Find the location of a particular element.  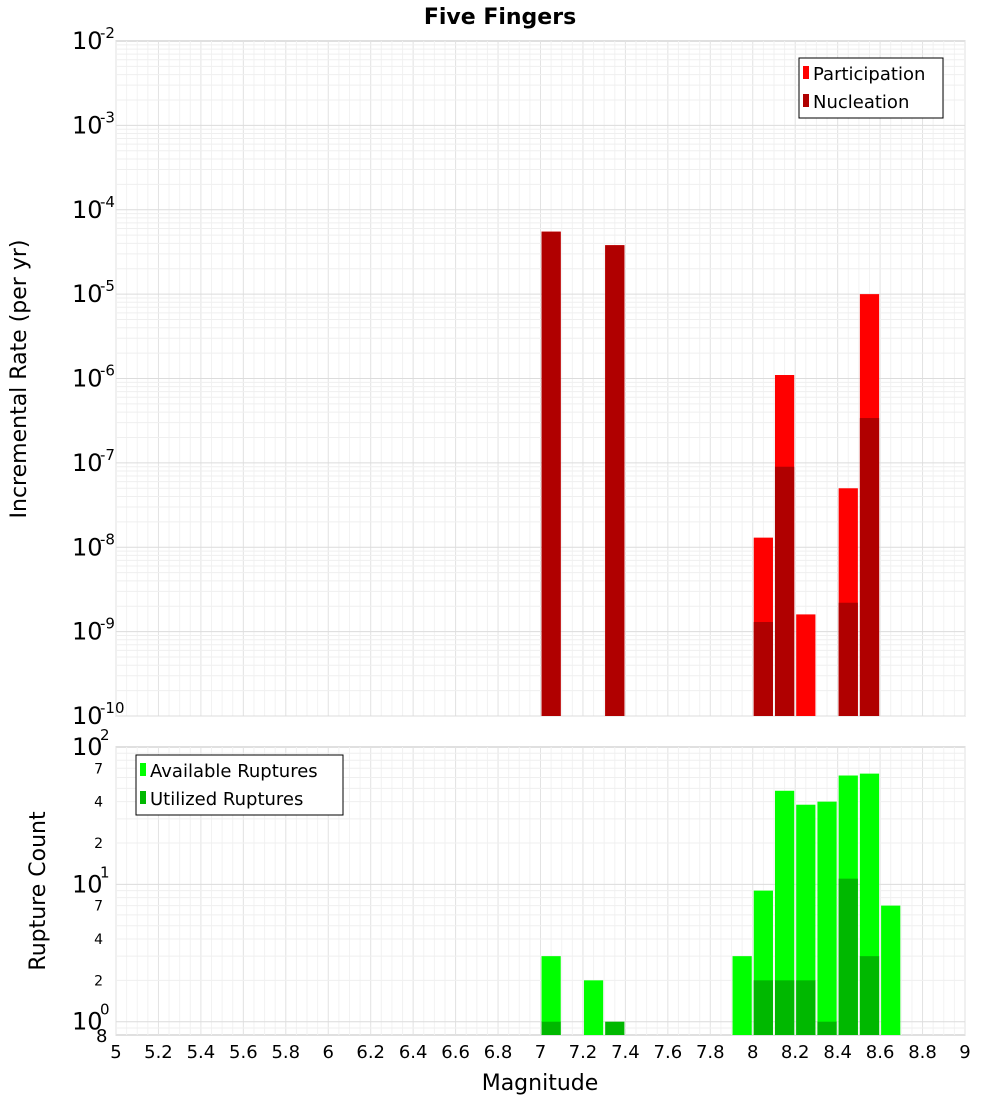

top-y-tick: 10⁻⁷ is located at coordinates (93, 461).